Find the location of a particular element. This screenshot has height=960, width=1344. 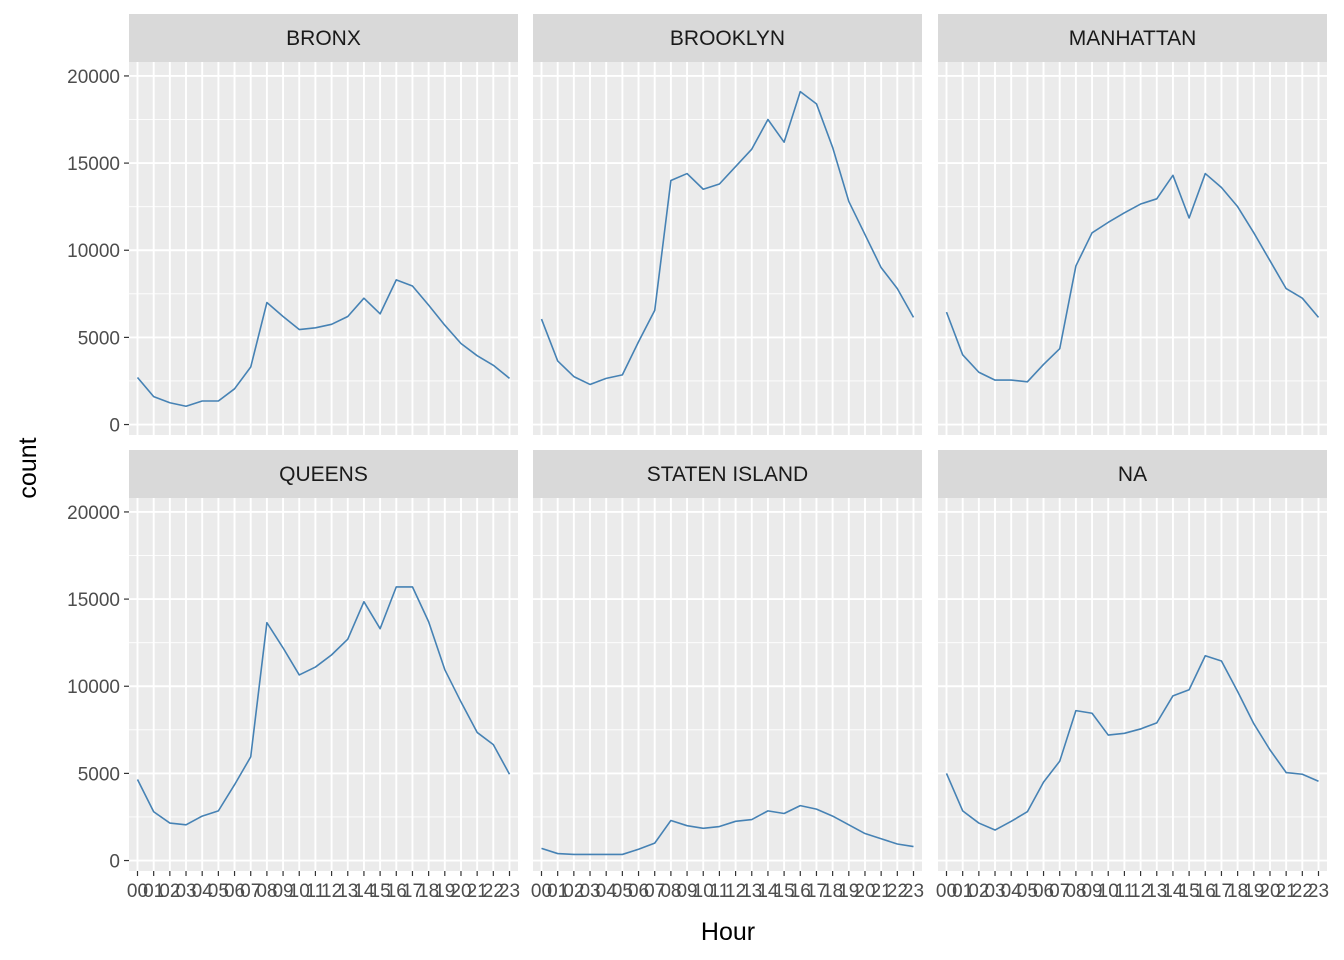

facet-panel: BROOKLYN is located at coordinates (727, 224).